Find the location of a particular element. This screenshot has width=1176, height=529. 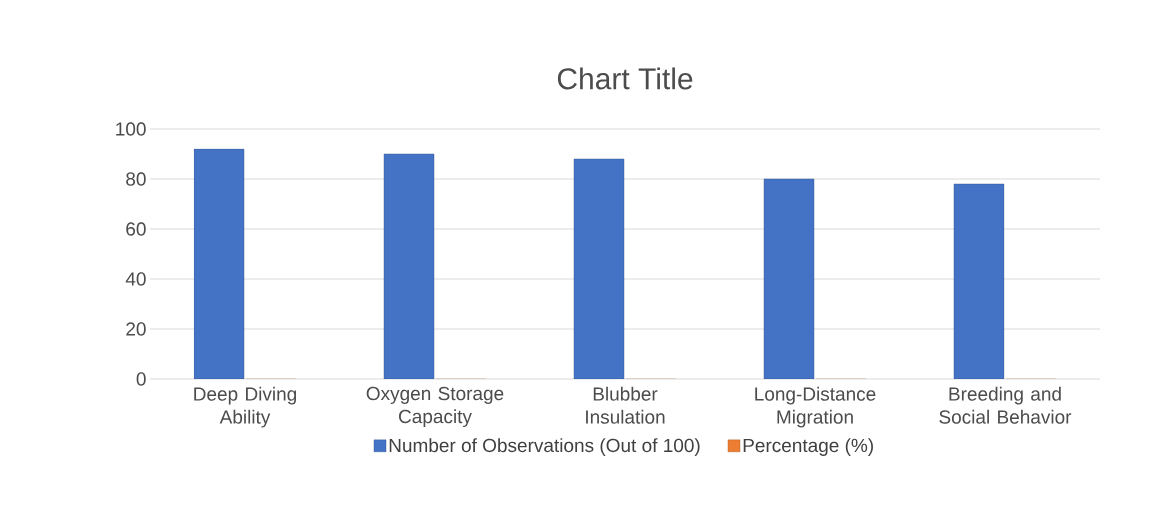

x-tick-label: Breeding and Social Behavior is located at coordinates (1005, 405).